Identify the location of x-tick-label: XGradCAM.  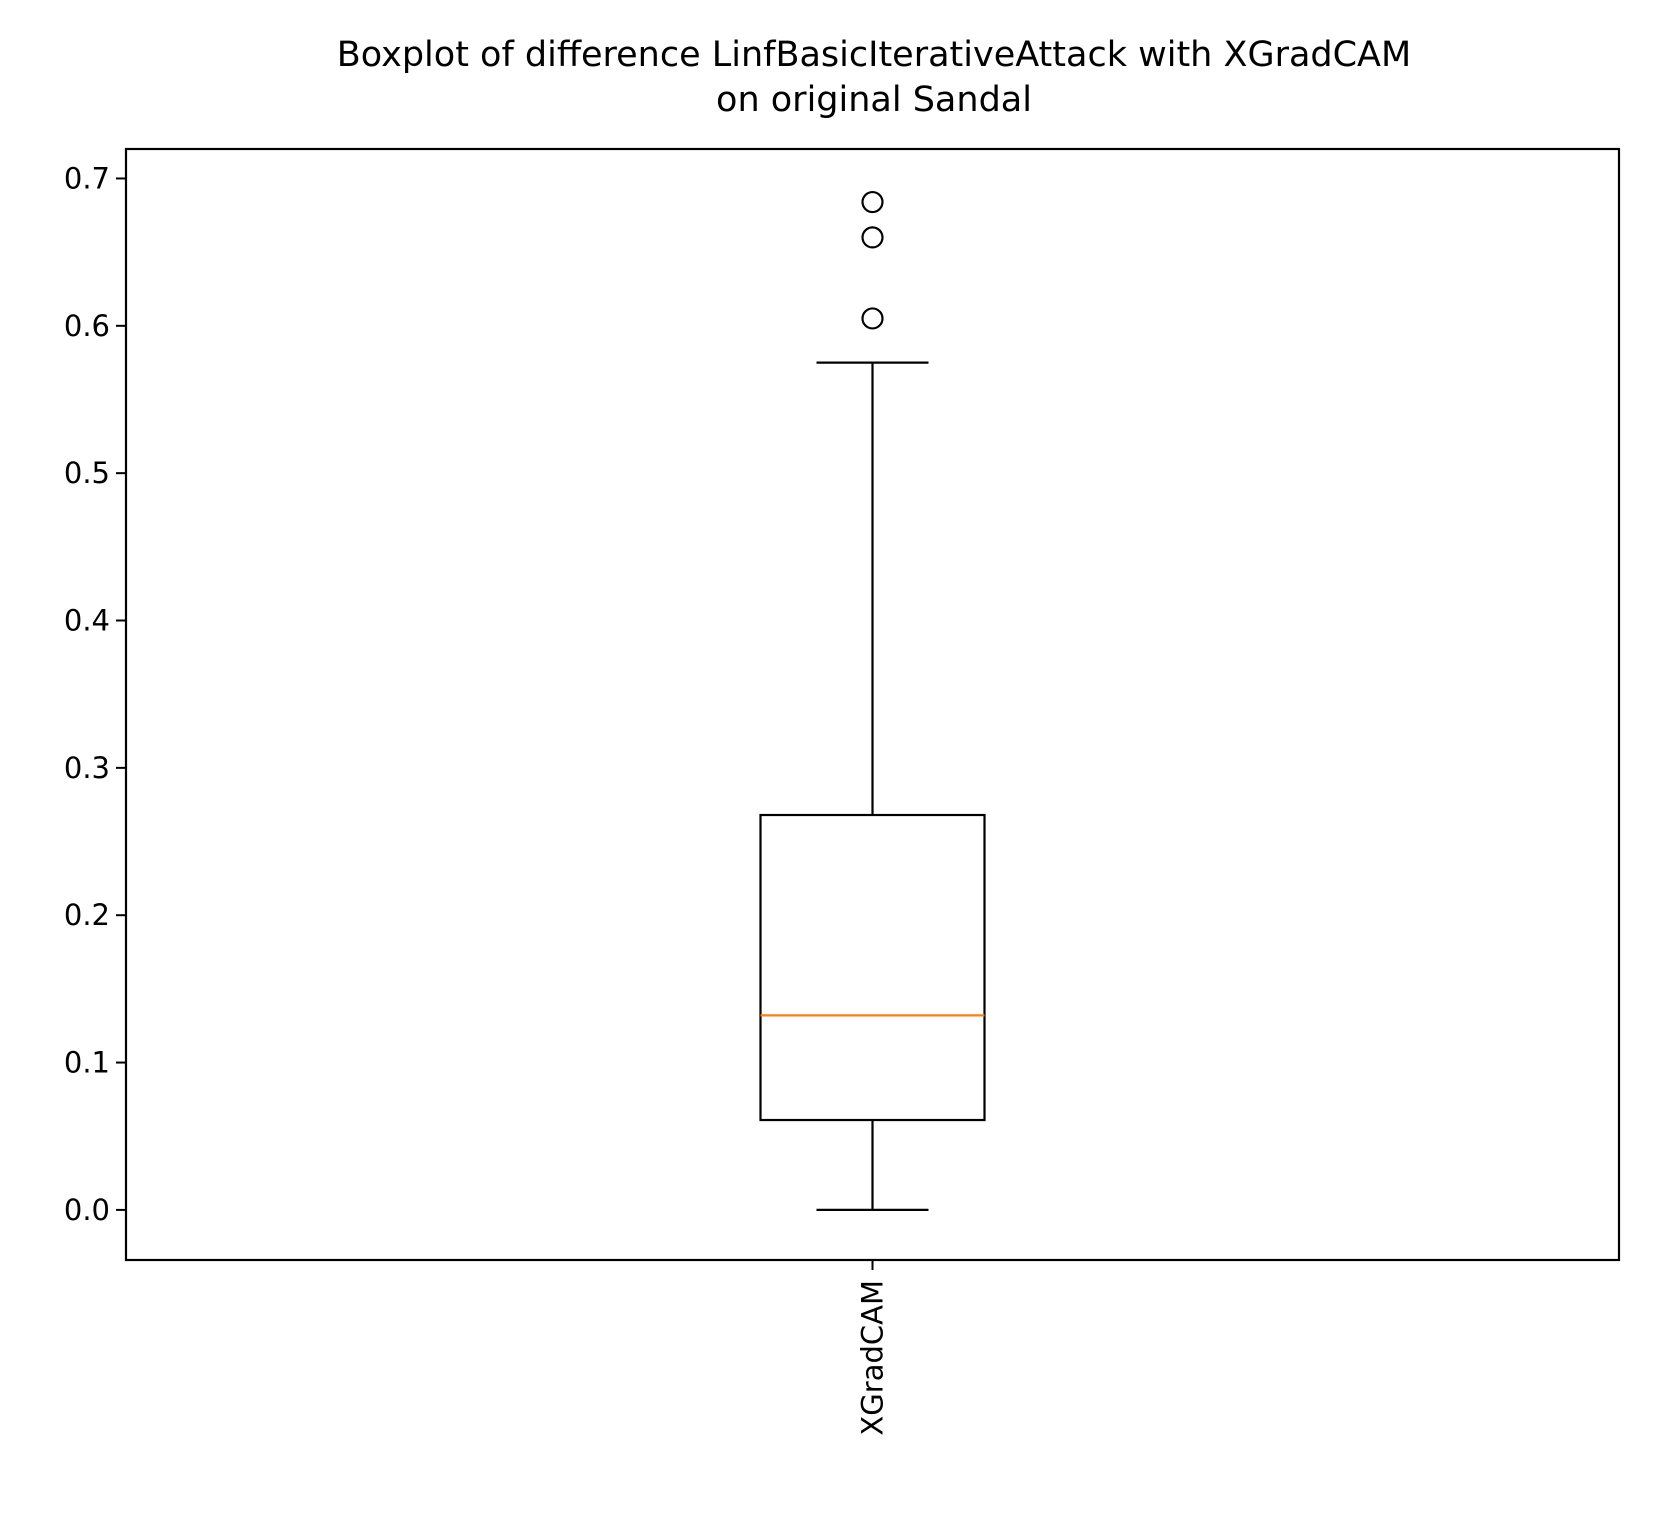
(873, 1358).